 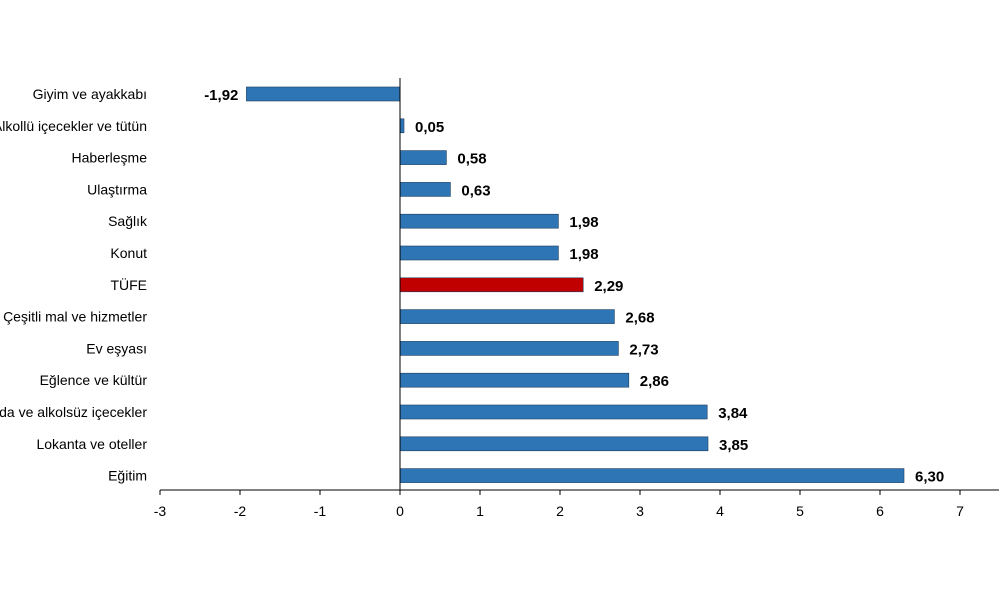 I want to click on category-label: Çeşitli mal ve hizmetler, so click(x=75, y=317).